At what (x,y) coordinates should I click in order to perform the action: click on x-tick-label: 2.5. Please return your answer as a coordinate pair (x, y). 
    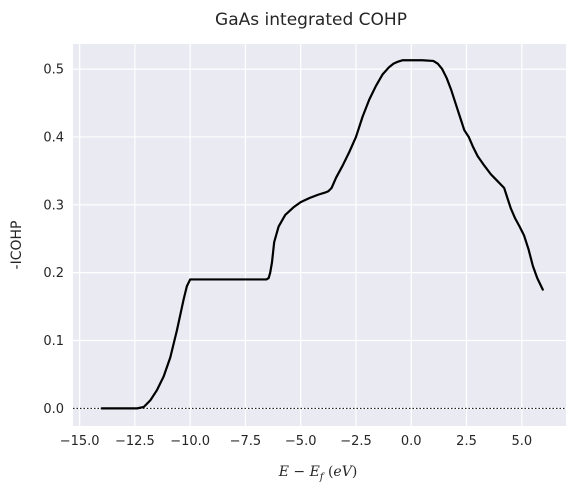
    Looking at the image, I should click on (466, 441).